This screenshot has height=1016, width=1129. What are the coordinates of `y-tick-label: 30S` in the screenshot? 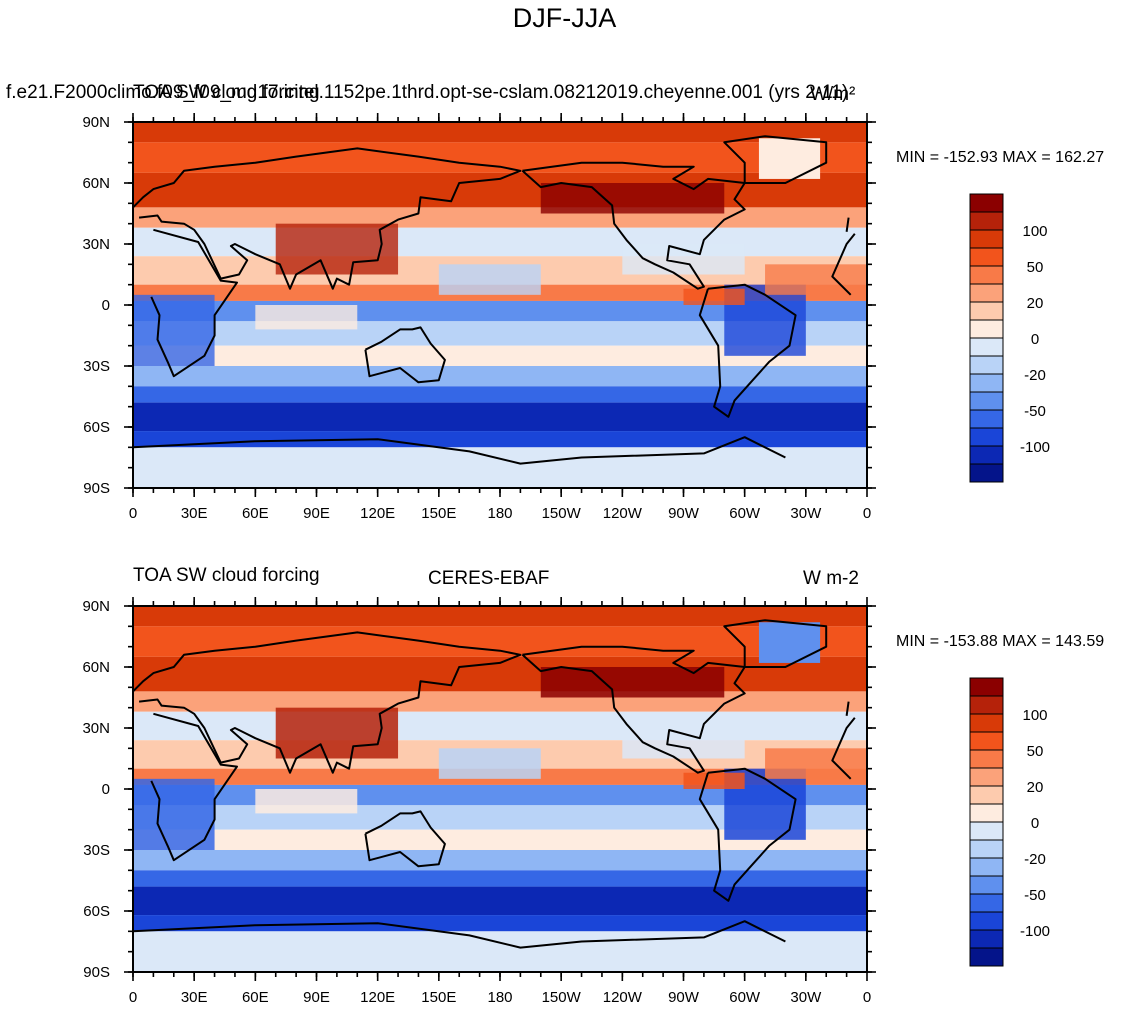 It's located at (96, 366).